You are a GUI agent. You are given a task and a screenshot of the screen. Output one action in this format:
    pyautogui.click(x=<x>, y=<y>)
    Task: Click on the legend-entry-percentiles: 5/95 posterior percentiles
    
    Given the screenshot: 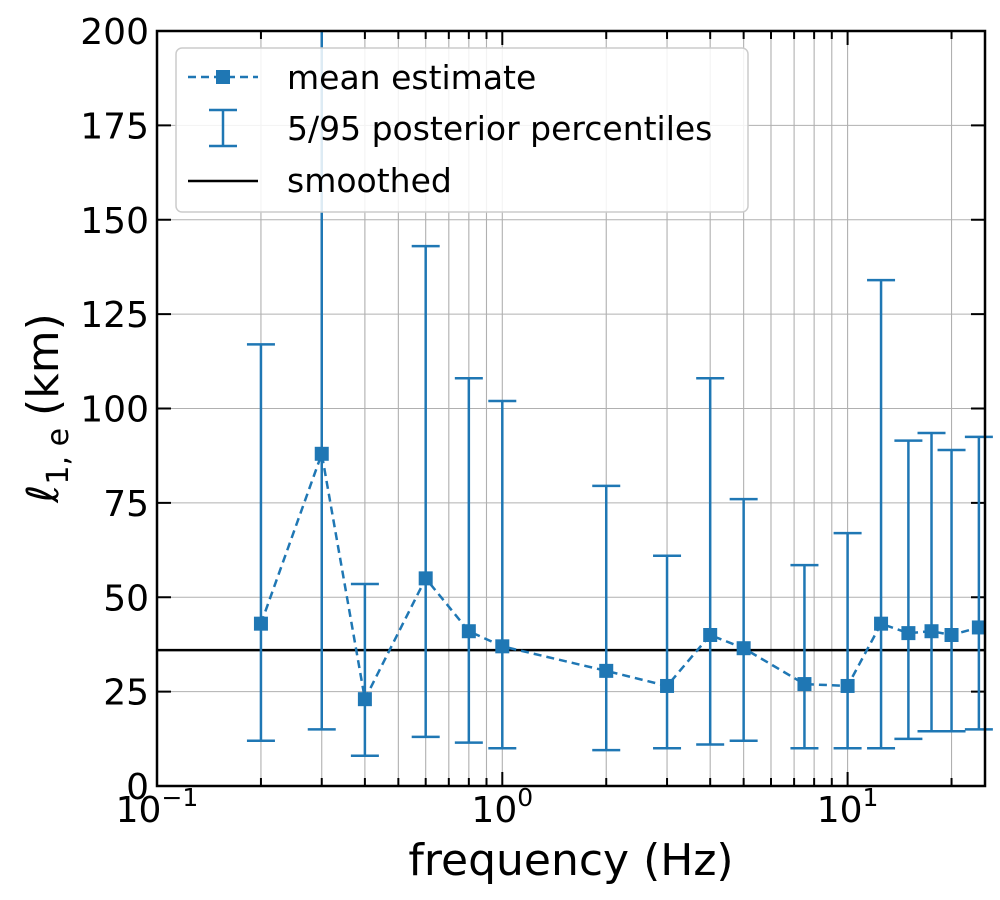 What is the action you would take?
    pyautogui.click(x=499, y=128)
    